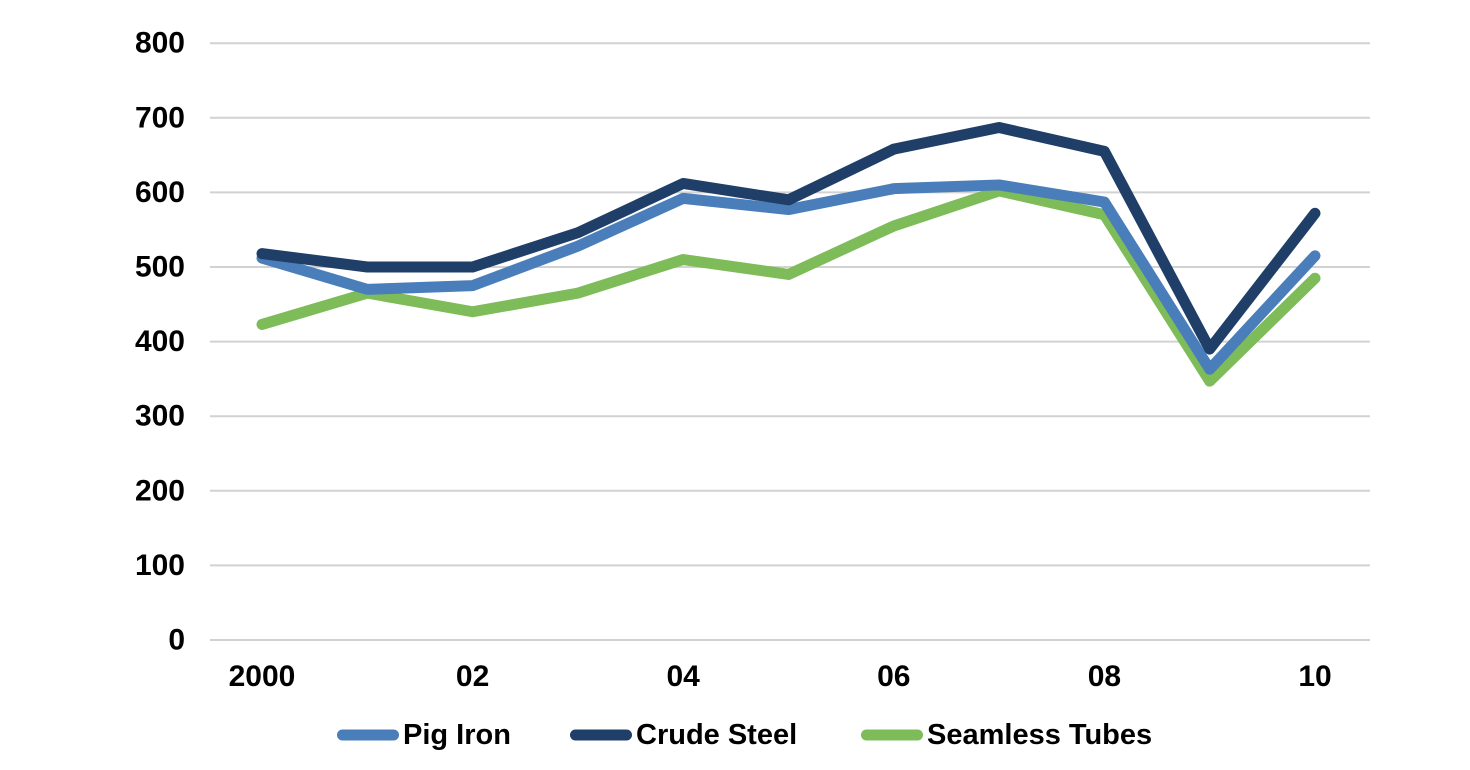  What do you see at coordinates (1104, 676) in the screenshot?
I see `x-axis-tick-label: 08` at bounding box center [1104, 676].